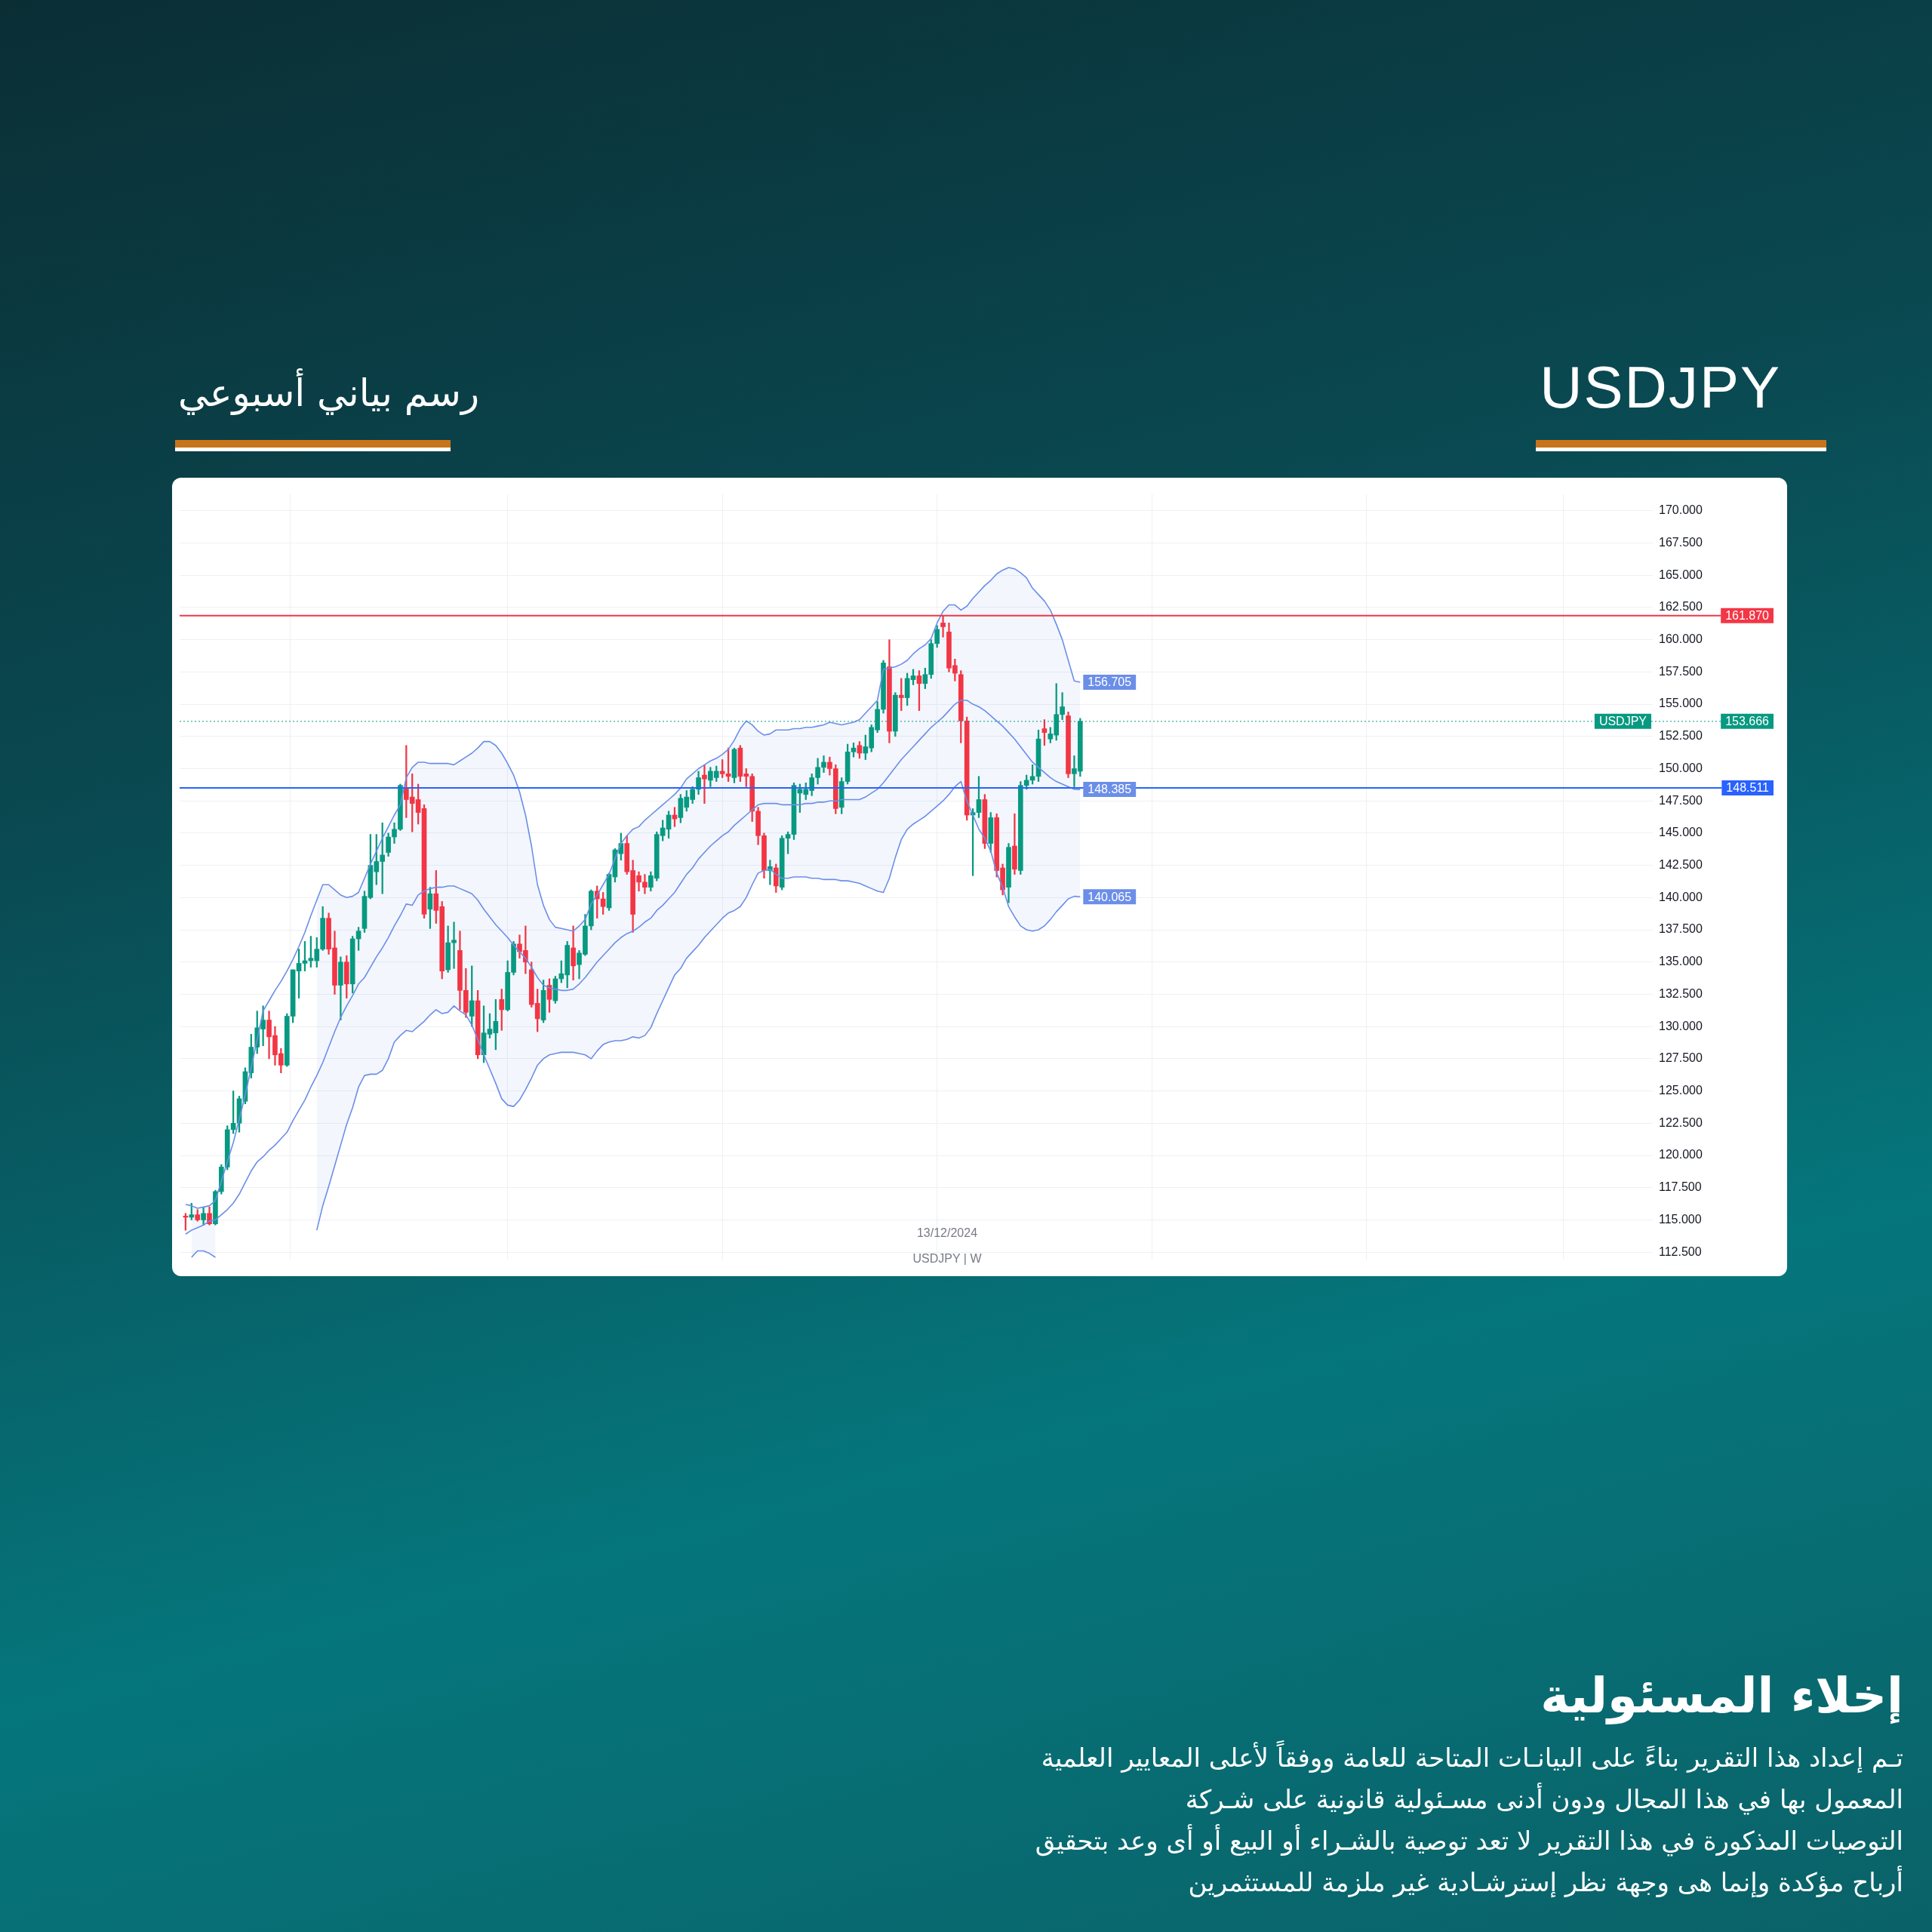 This screenshot has height=1932, width=1932. Describe the element at coordinates (1471, 1757) in the screenshot. I see `text: تـم إعداد هذا التقرير بناءً على البيانـات المتاحة للعامة ووفقاً لأعلى المعايير العلمية` at that location.